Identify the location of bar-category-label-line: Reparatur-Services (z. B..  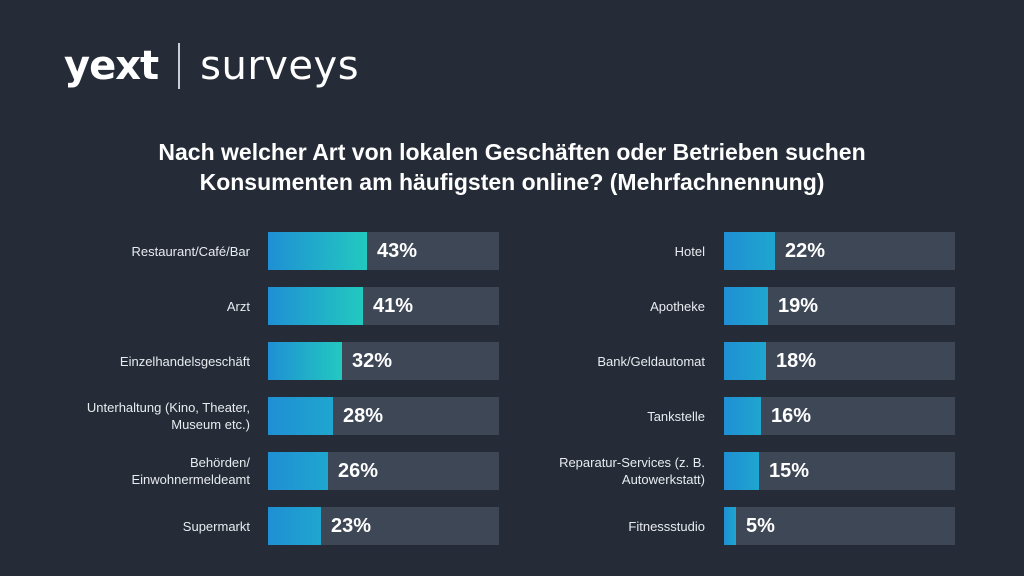
(632, 462).